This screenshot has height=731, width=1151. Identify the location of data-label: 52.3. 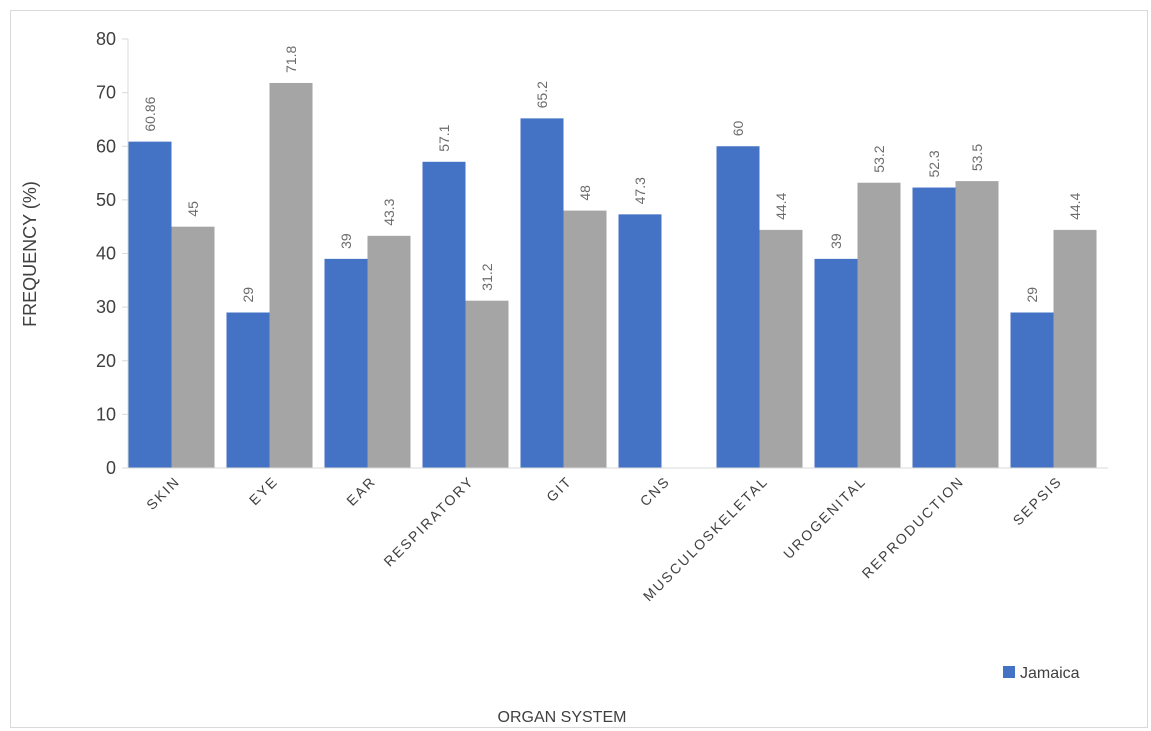
(934, 163).